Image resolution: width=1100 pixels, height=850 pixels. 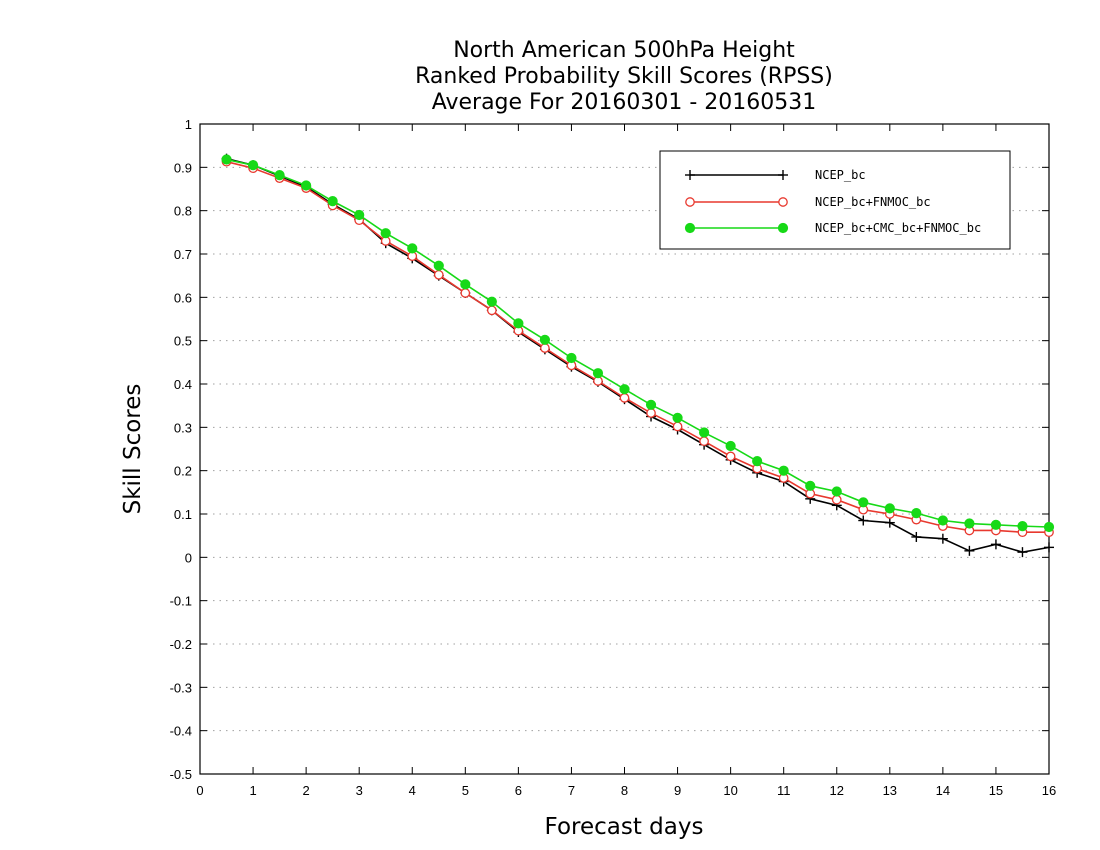 What do you see at coordinates (181, 774) in the screenshot?
I see `y-tick-label: -0.5` at bounding box center [181, 774].